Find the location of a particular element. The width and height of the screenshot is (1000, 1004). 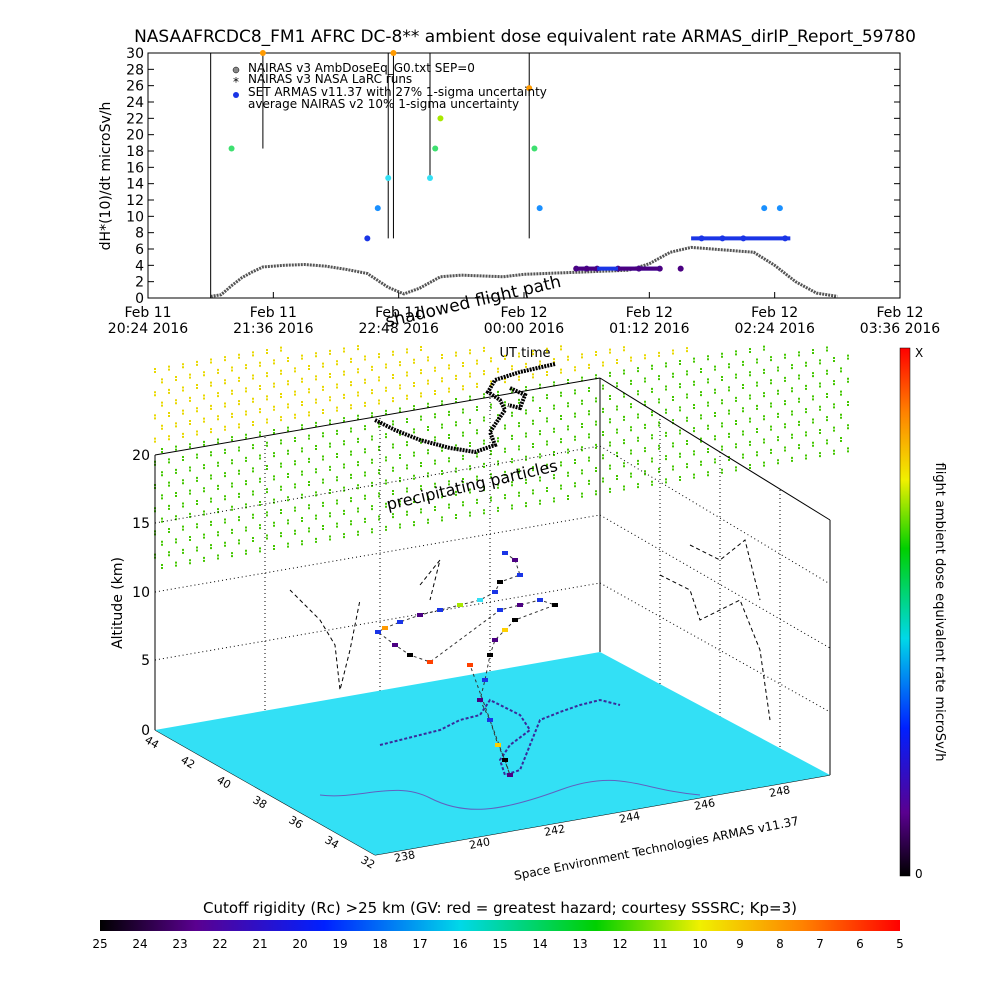

coastline-outline is located at coordinates (510, 794).